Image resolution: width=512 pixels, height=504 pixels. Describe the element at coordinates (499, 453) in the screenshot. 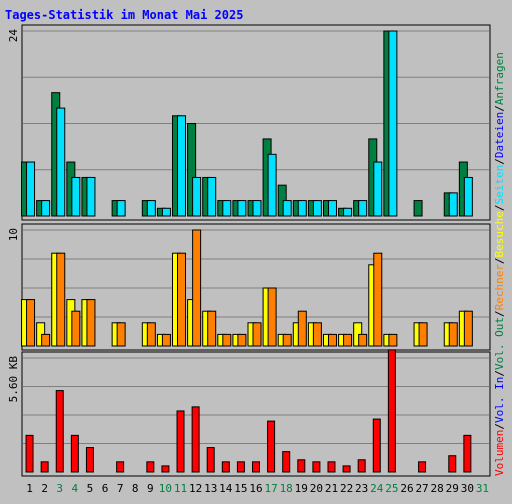

I see `legend-item-0: Volumen` at that location.